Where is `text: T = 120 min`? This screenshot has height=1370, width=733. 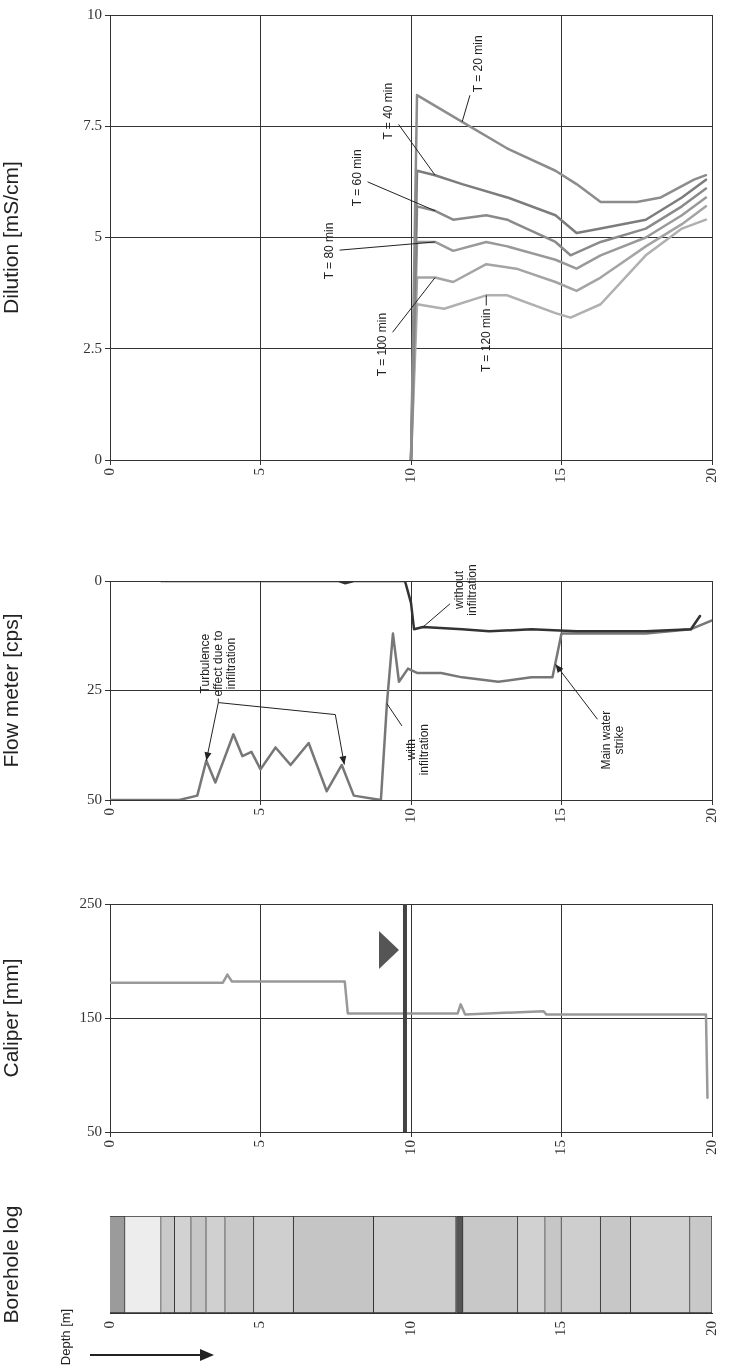 text: T = 120 min is located at coordinates (485, 340).